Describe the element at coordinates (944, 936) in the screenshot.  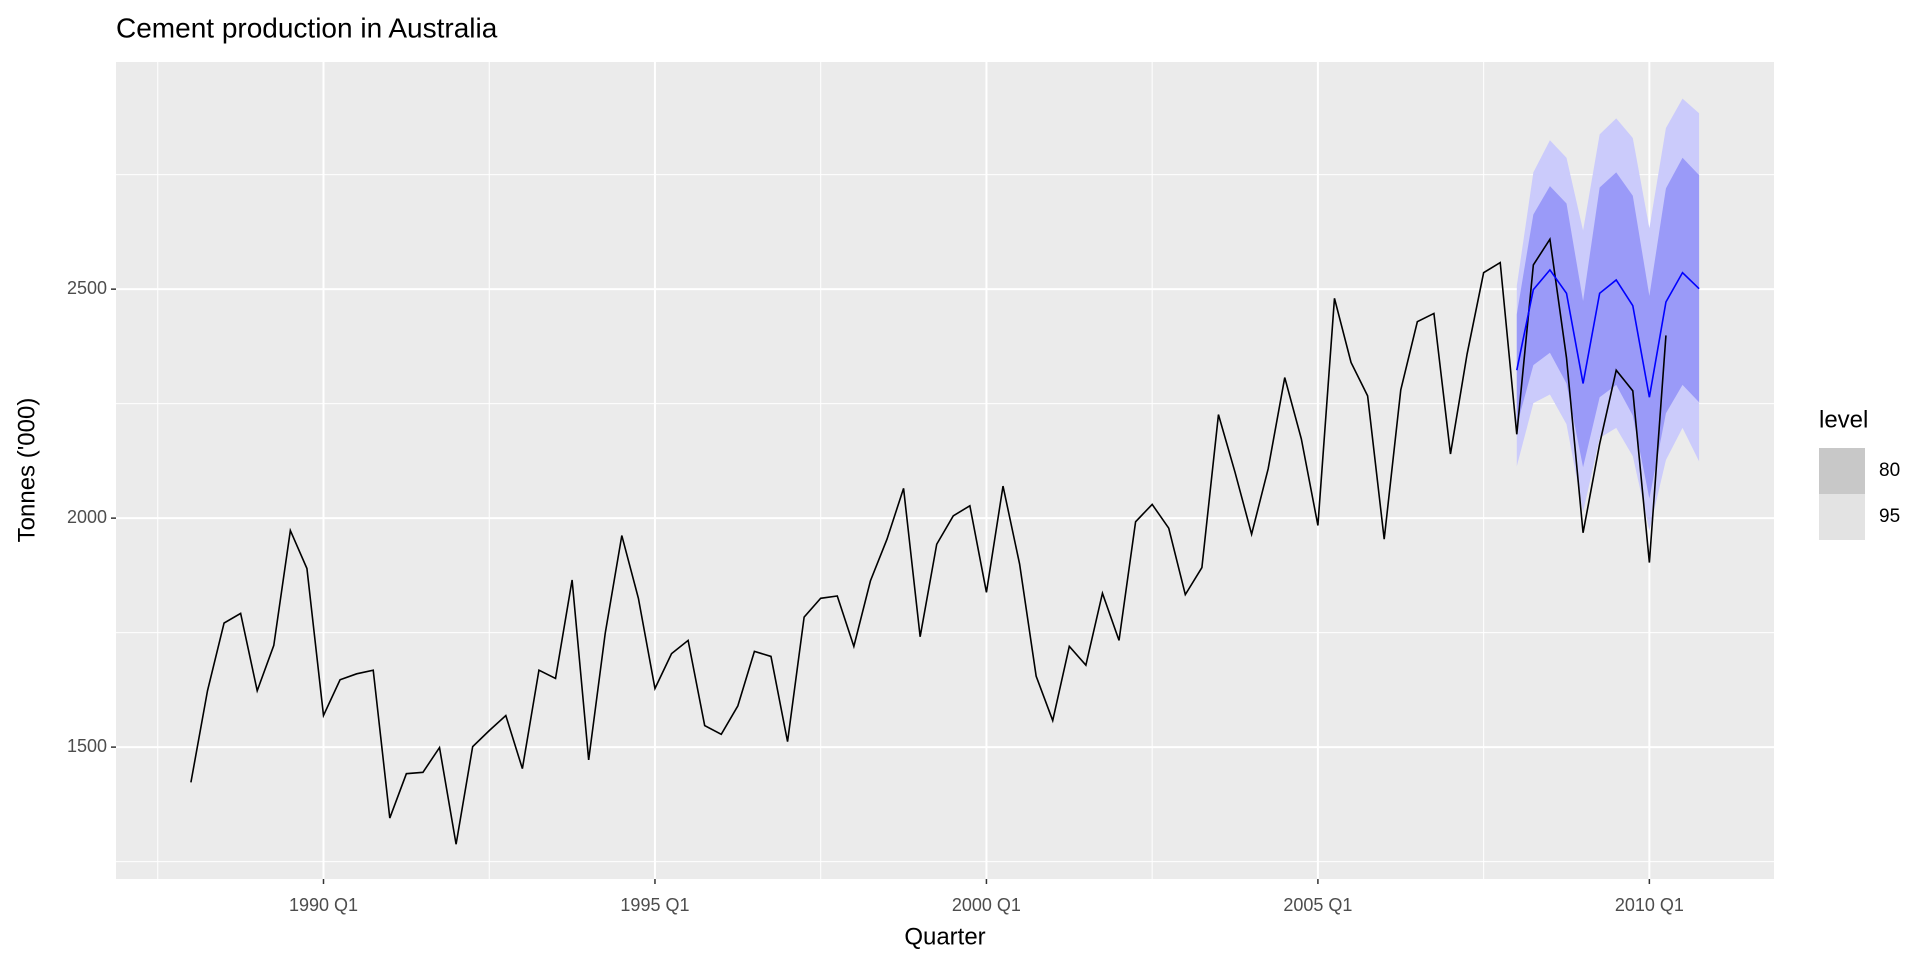
I see `x-axis-title: Quarter` at that location.